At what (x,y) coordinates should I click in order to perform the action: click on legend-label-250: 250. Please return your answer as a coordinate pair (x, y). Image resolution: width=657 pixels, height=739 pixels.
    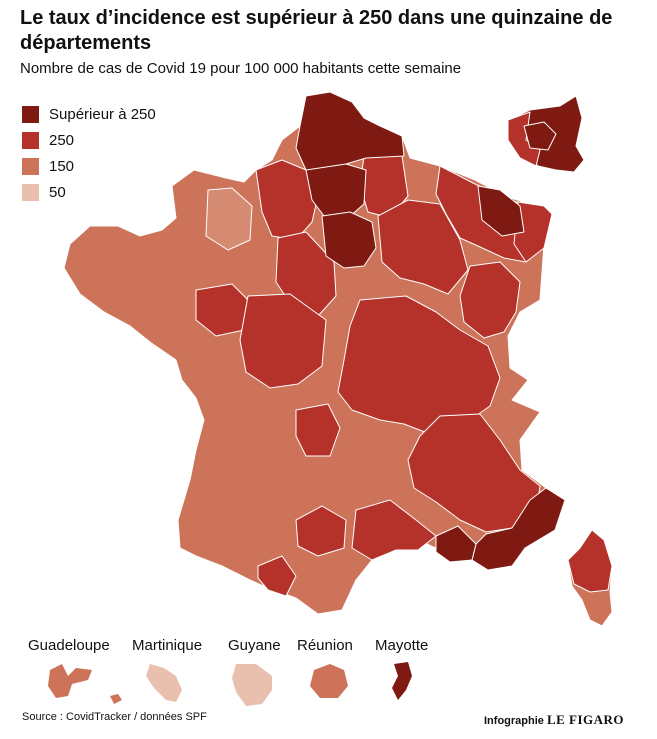
    Looking at the image, I should click on (62, 140).